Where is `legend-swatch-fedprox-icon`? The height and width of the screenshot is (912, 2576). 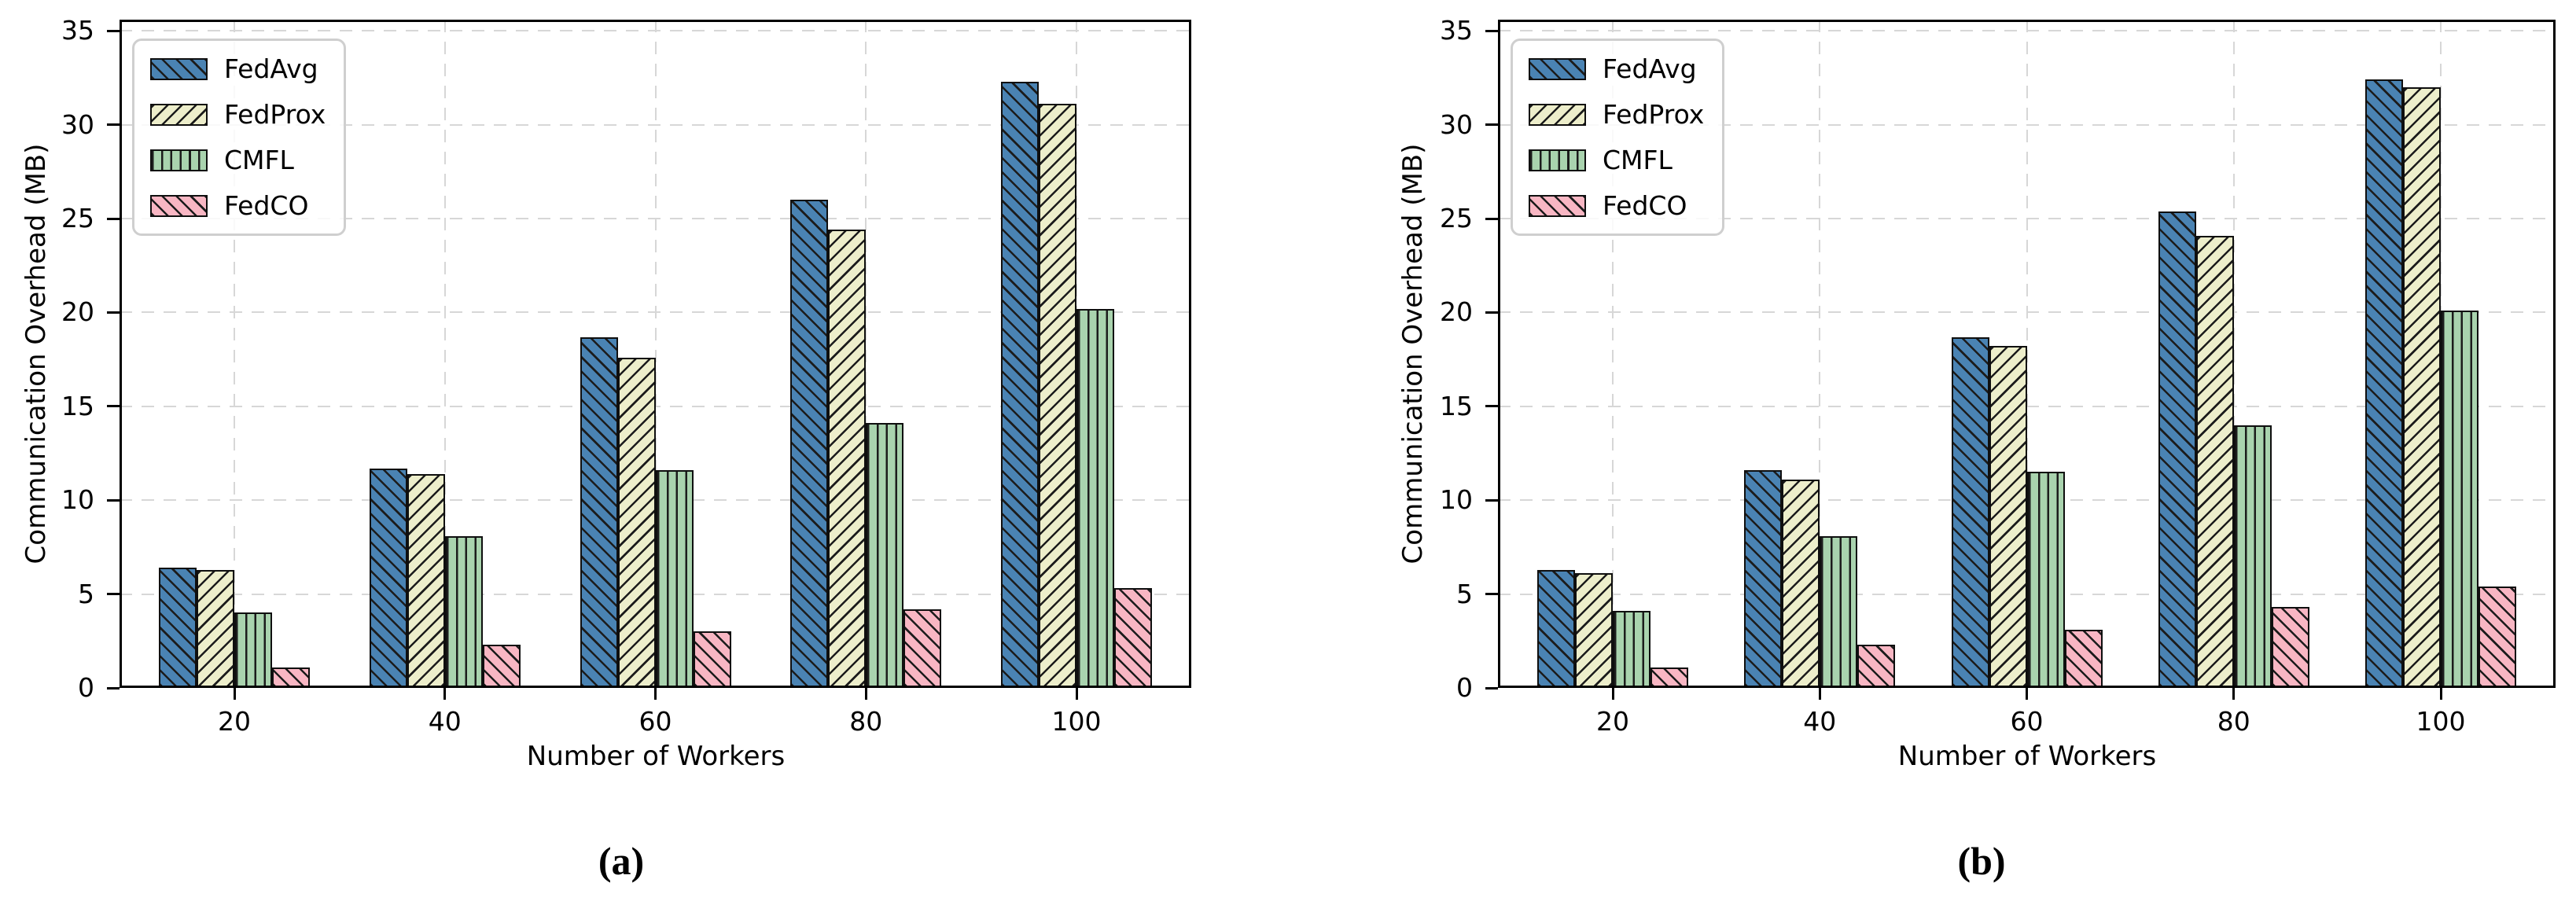
legend-swatch-fedprox-icon is located at coordinates (1557, 114).